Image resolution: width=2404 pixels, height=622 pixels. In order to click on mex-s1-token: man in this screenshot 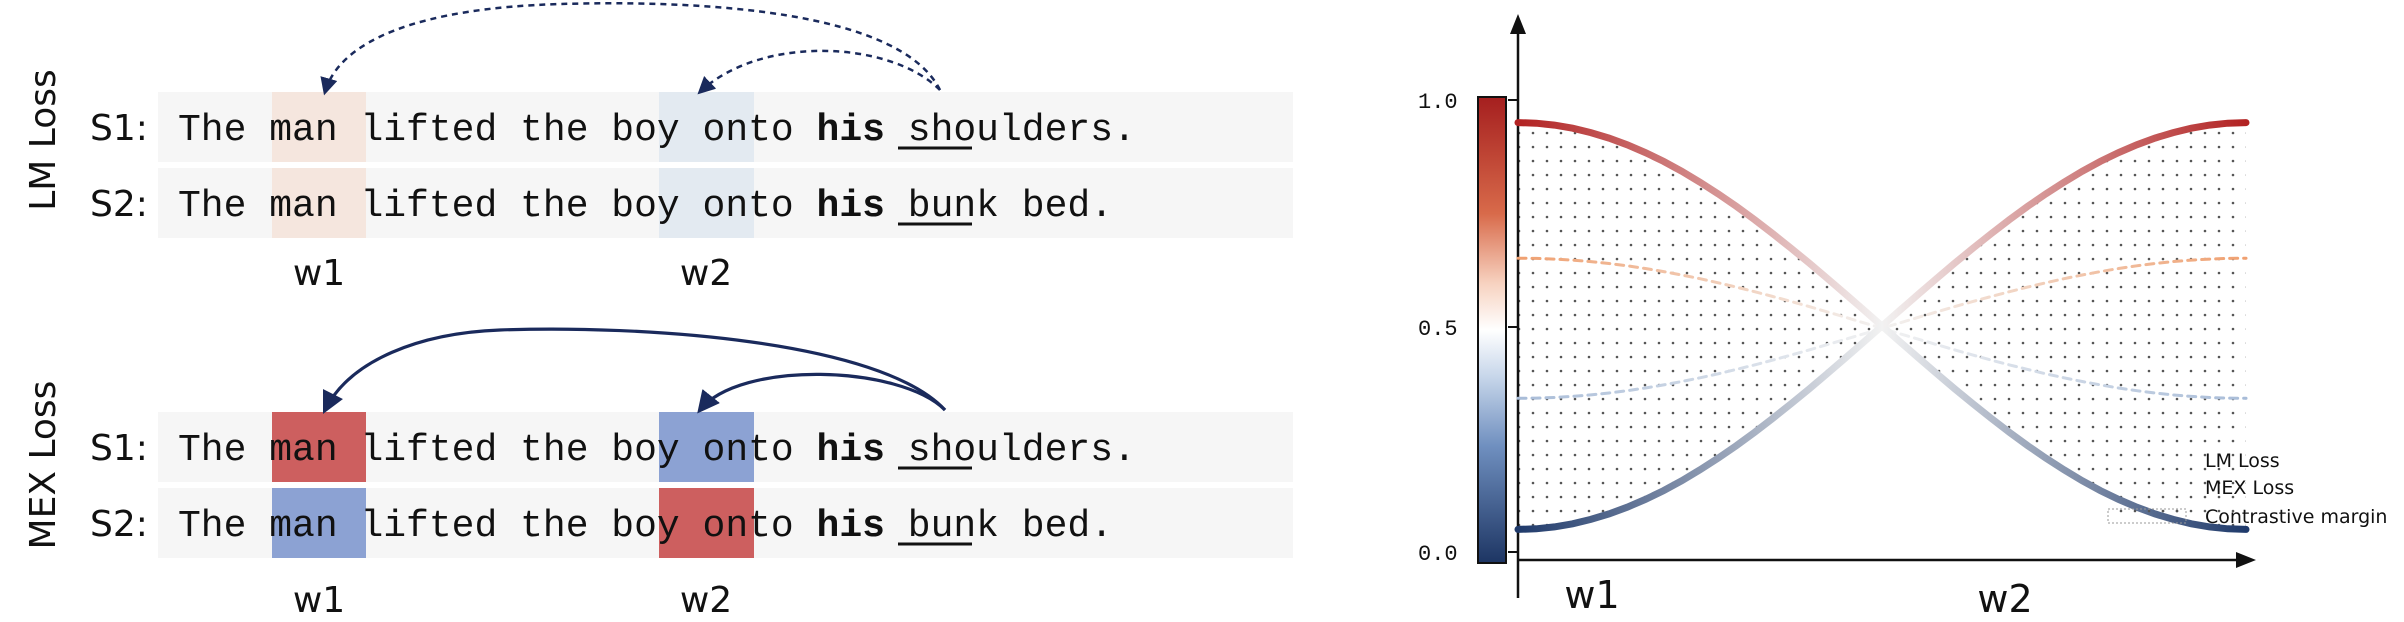, I will do `click(291, 450)`.